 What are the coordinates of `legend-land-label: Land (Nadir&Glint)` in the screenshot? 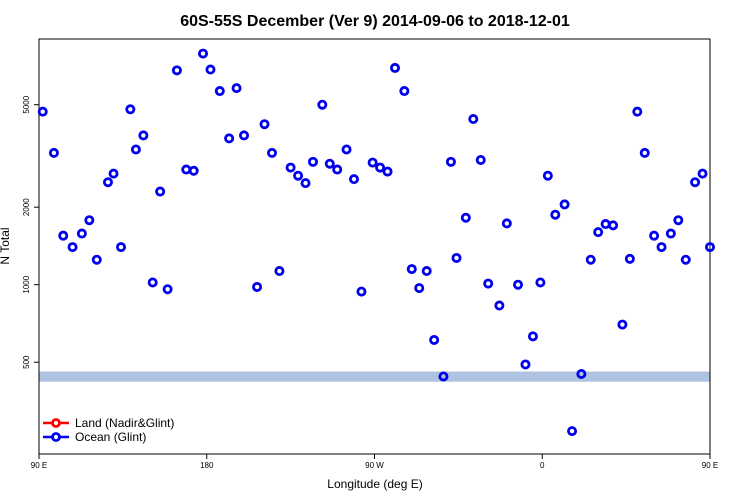 It's located at (124, 423).